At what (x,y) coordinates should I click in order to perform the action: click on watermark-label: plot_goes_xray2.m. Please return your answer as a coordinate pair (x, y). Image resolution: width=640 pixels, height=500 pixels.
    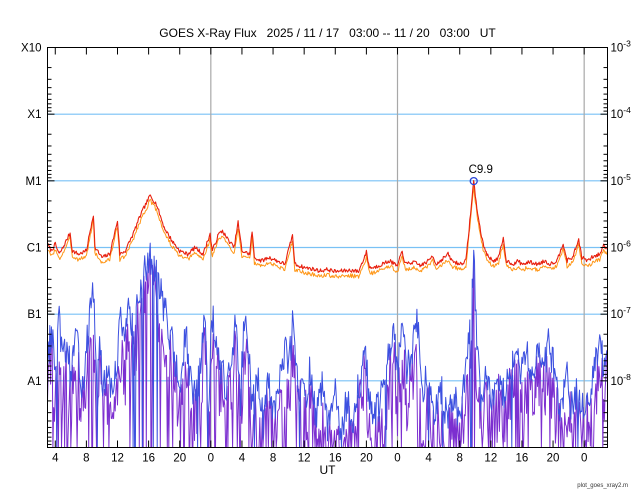
    Looking at the image, I should click on (602, 486).